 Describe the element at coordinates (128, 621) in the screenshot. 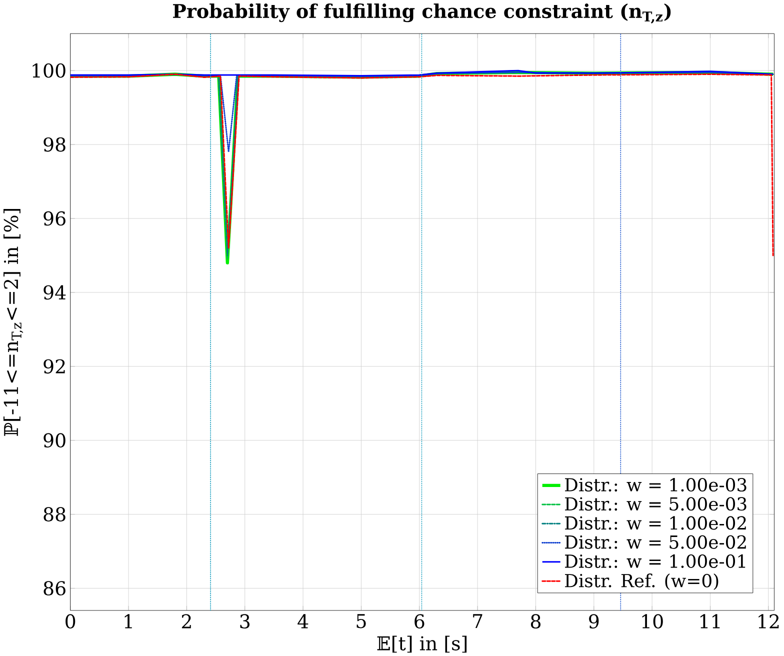

I see `x-tick-label: 1` at that location.